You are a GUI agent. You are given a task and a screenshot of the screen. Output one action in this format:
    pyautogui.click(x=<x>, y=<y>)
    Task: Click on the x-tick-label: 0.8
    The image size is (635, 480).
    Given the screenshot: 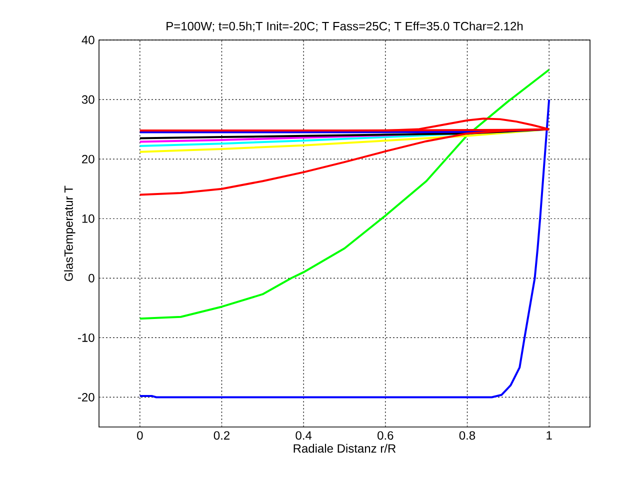 What is the action you would take?
    pyautogui.click(x=467, y=435)
    